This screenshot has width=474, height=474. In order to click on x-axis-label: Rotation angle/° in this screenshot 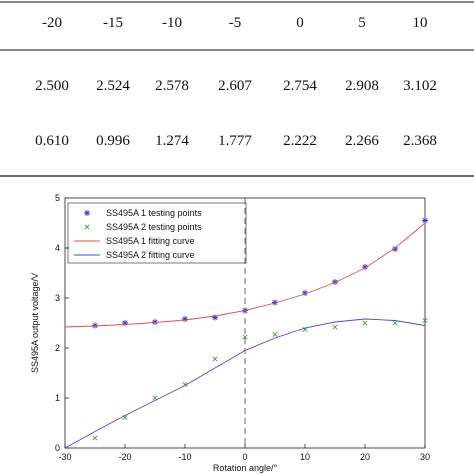, I will do `click(245, 468)`.